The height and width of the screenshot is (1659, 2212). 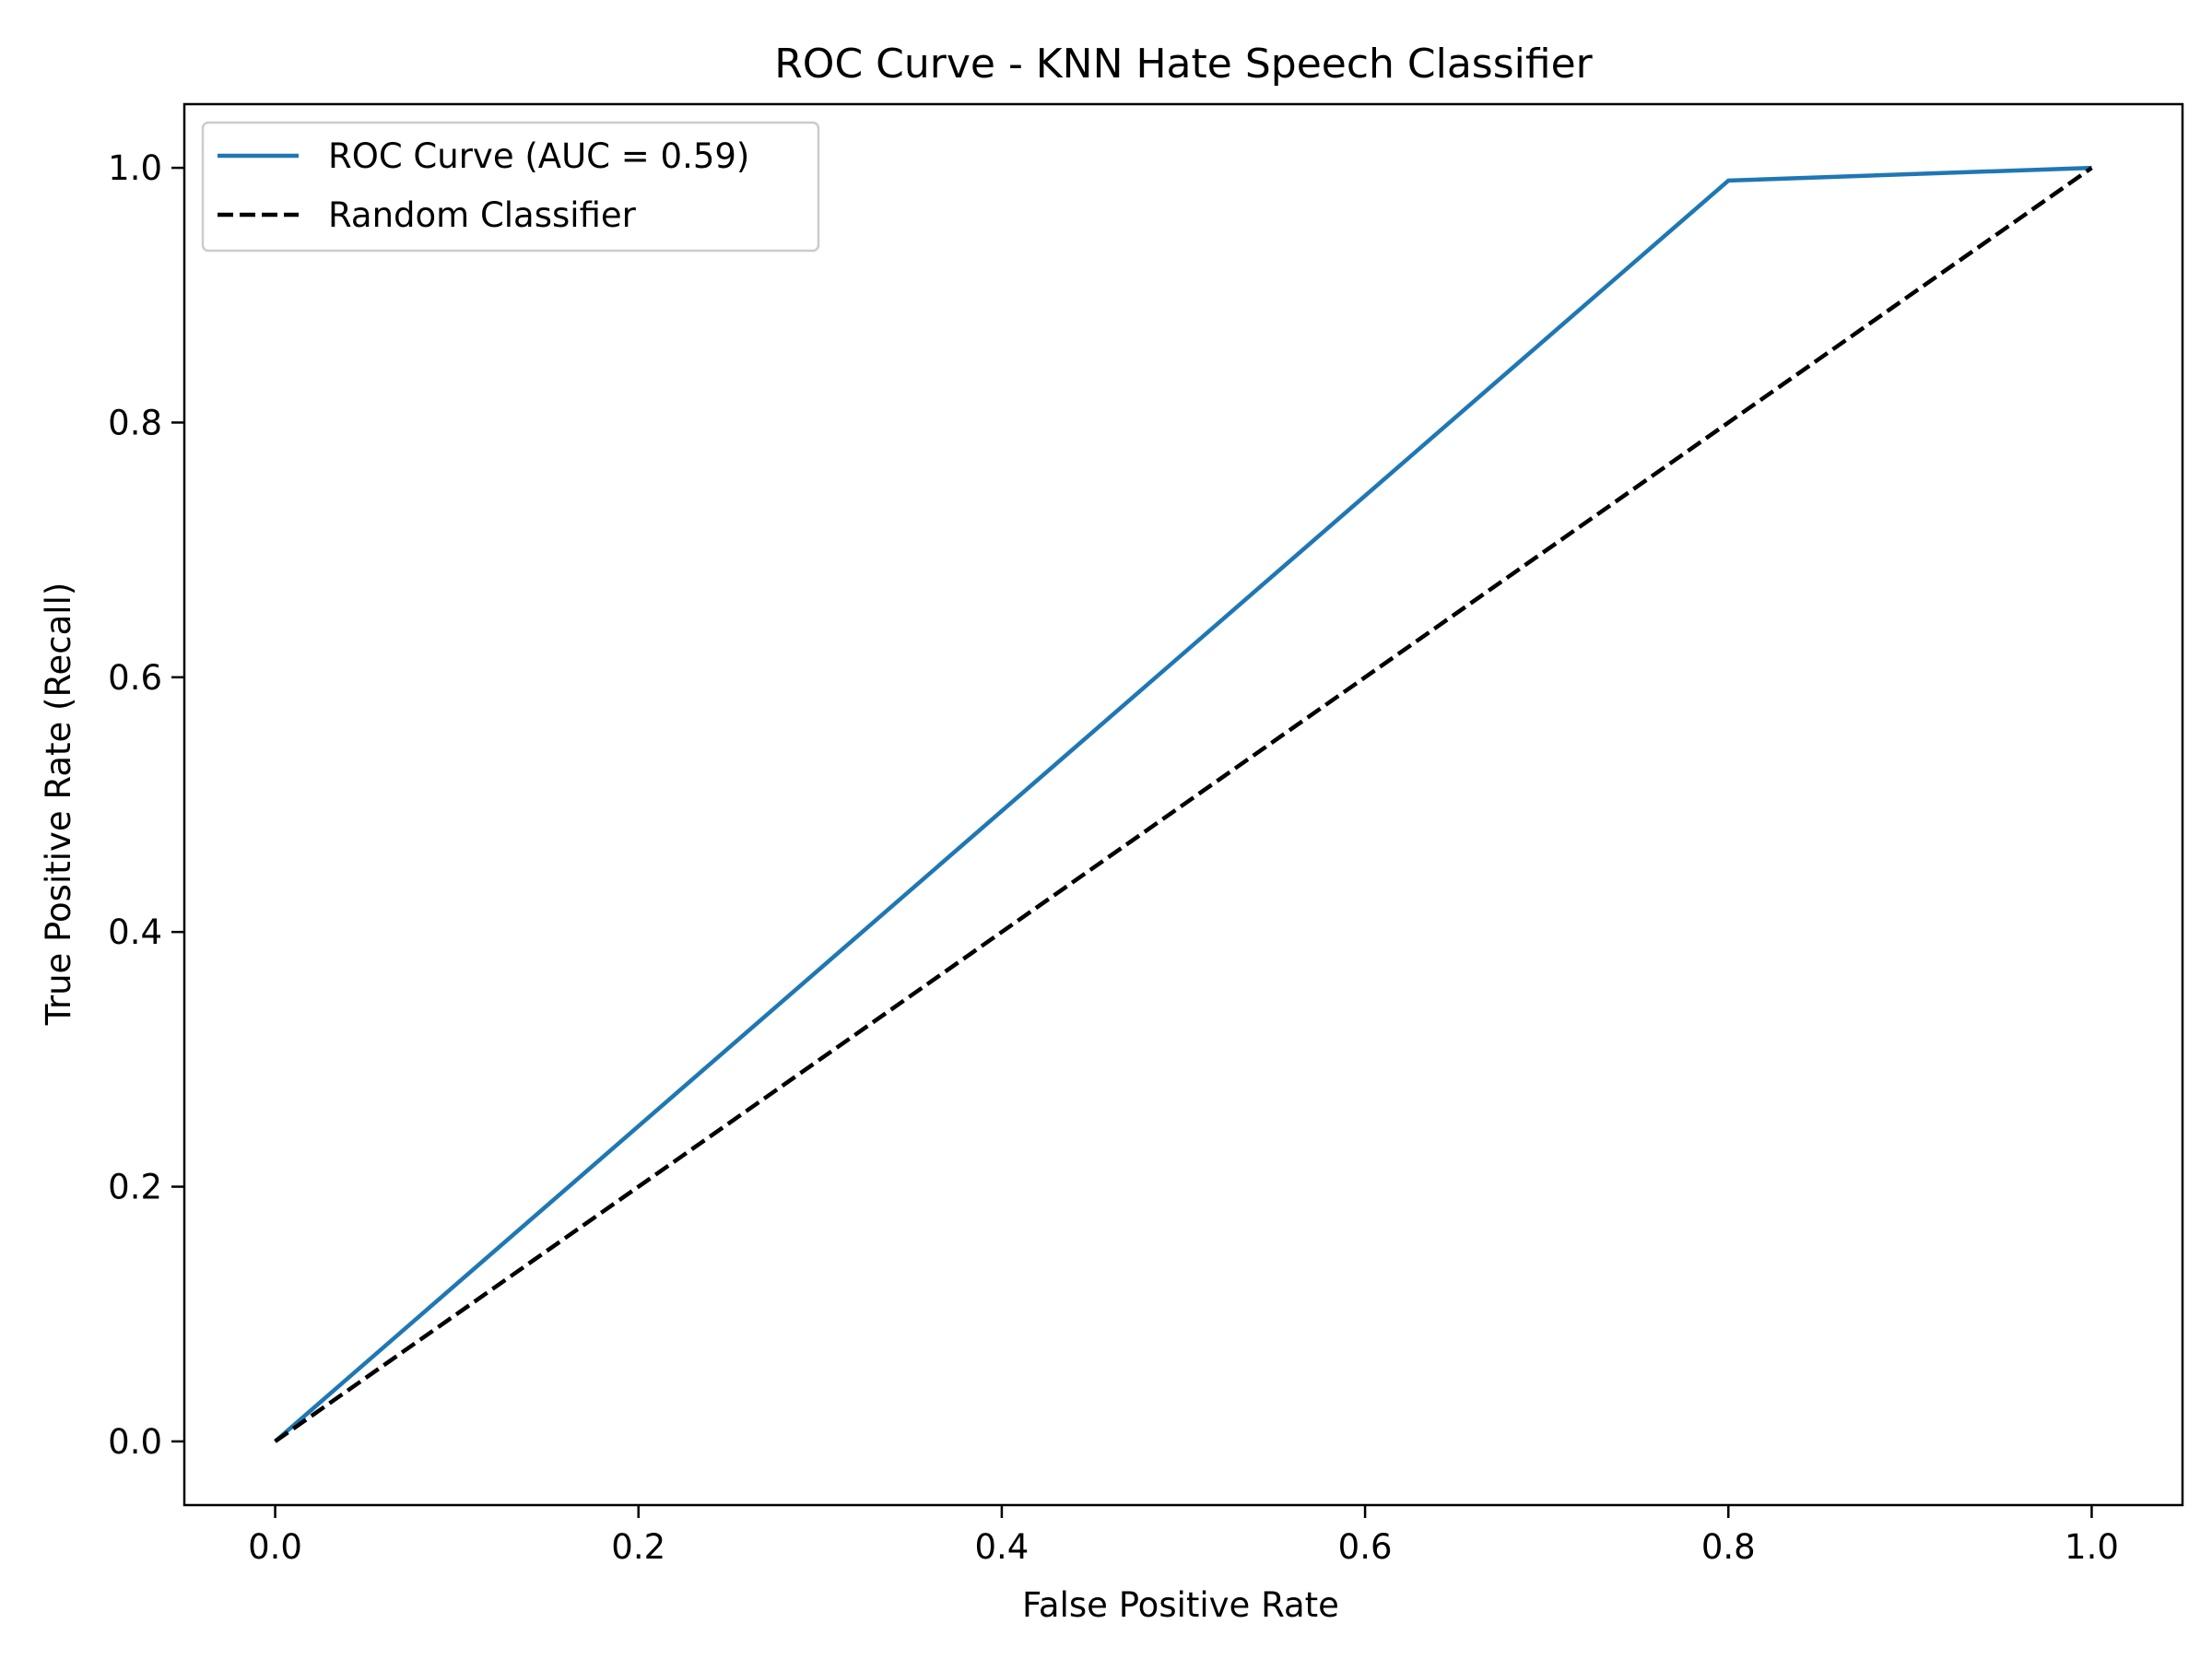 What do you see at coordinates (1001, 1547) in the screenshot?
I see `x-tick-label: 0.4` at bounding box center [1001, 1547].